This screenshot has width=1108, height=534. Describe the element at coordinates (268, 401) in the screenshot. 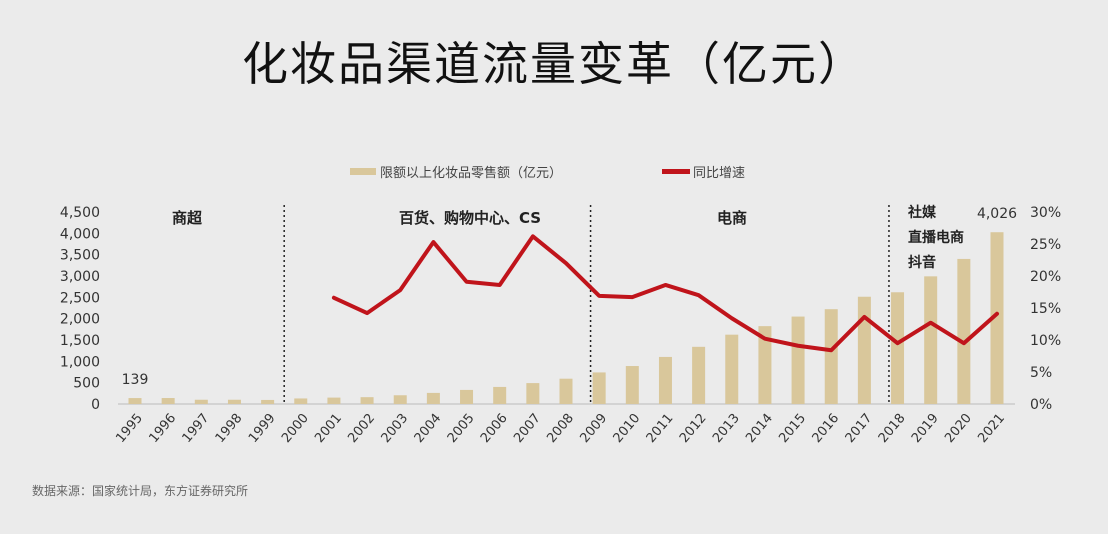

I see `bar-1999` at that location.